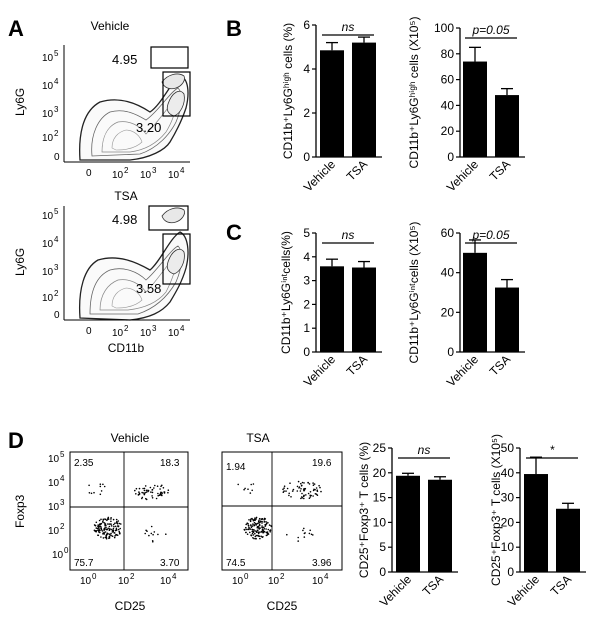  I want to click on y-tick-label: 1, so click(306, 328).